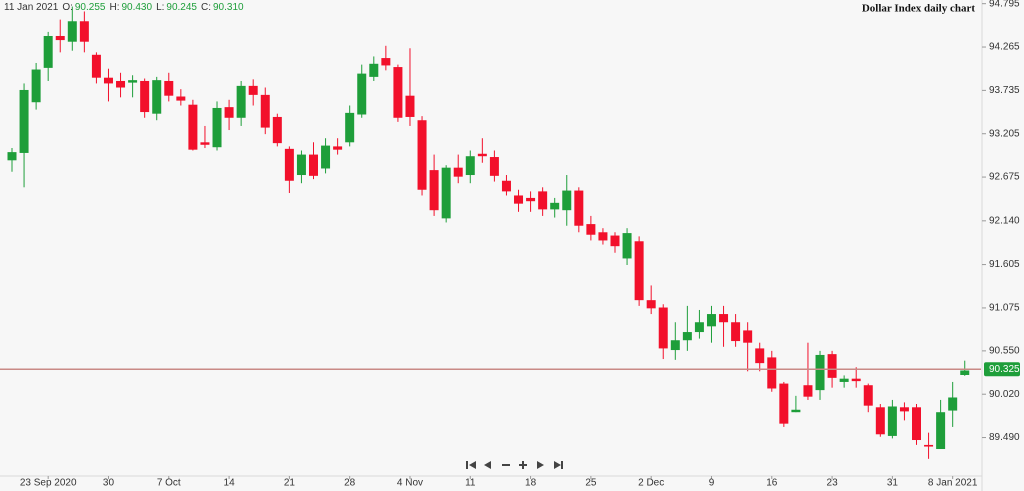 Image resolution: width=1024 pixels, height=491 pixels. What do you see at coordinates (591, 483) in the screenshot?
I see `x-tick-label: 25` at bounding box center [591, 483].